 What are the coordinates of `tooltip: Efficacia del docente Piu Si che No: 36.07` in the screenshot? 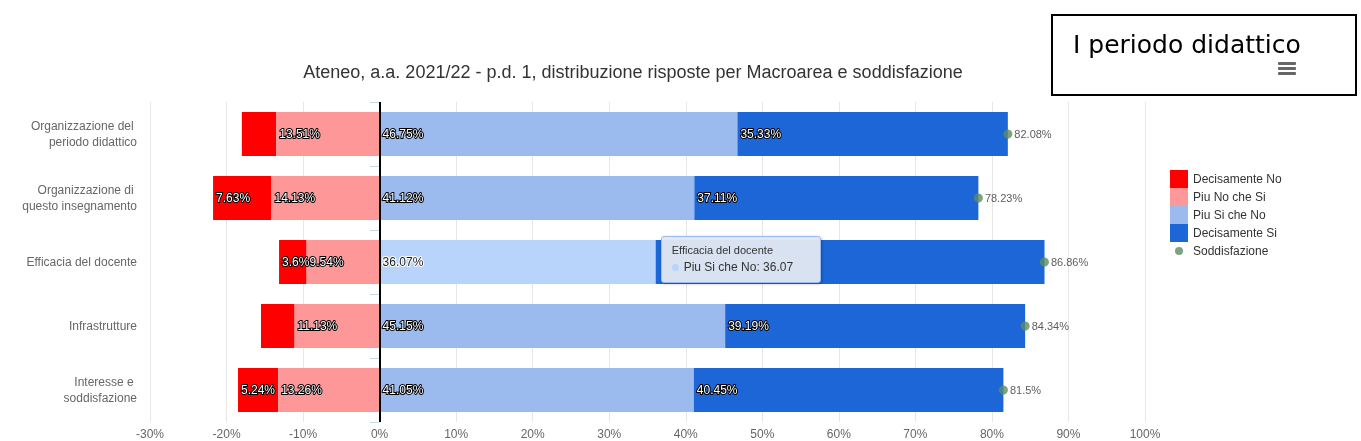 It's located at (740, 259).